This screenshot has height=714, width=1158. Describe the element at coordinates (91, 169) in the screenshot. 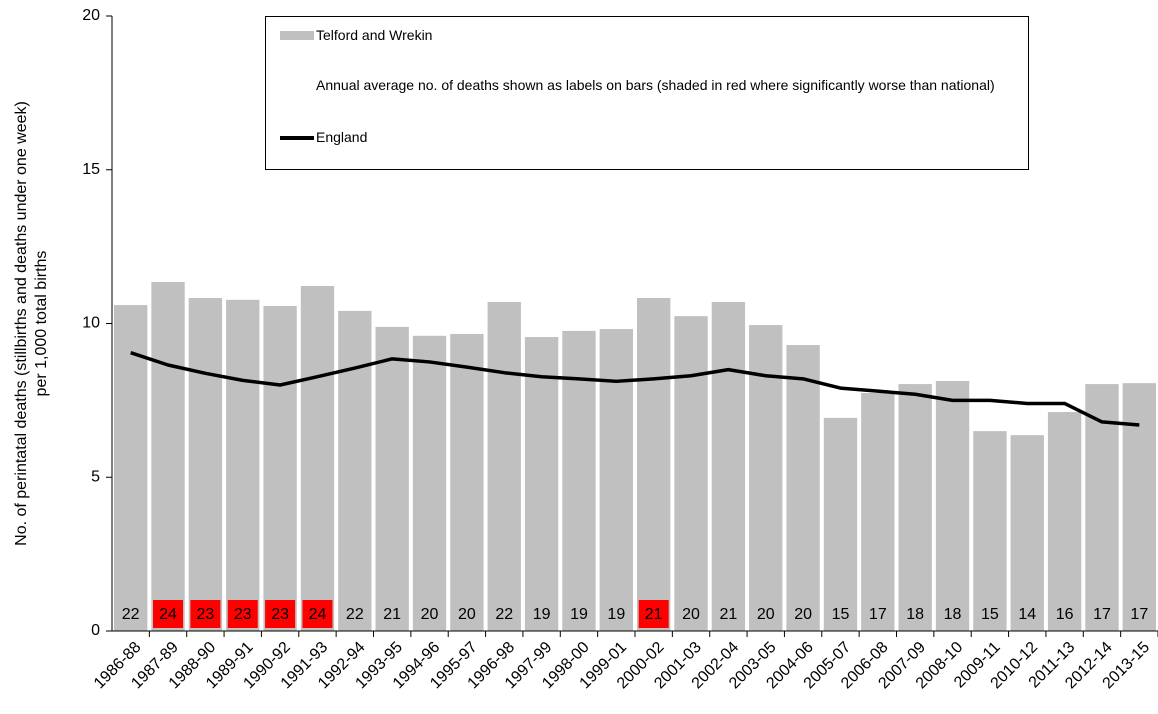

I see `y-tick-label: 15` at that location.